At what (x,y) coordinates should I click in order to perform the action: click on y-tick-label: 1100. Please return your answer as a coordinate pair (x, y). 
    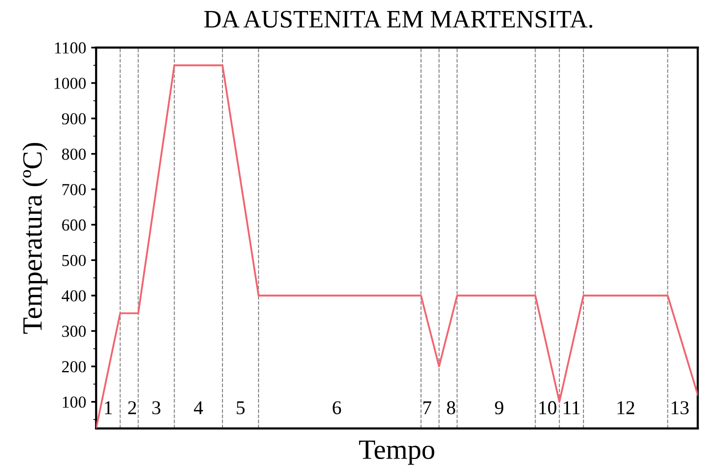
    Looking at the image, I should click on (70, 48).